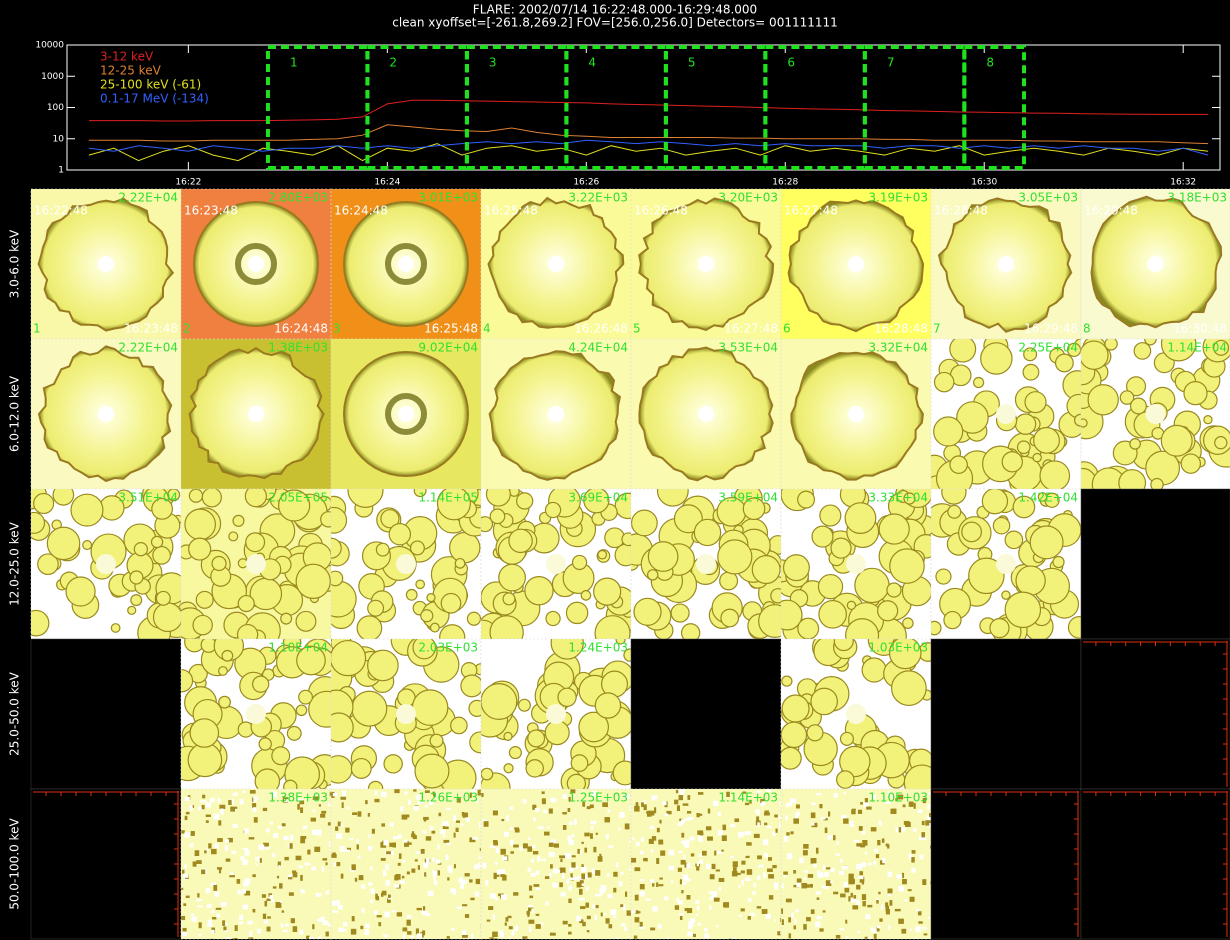 The height and width of the screenshot is (940, 1230). Describe the element at coordinates (556, 414) in the screenshot. I see `source-core` at that location.